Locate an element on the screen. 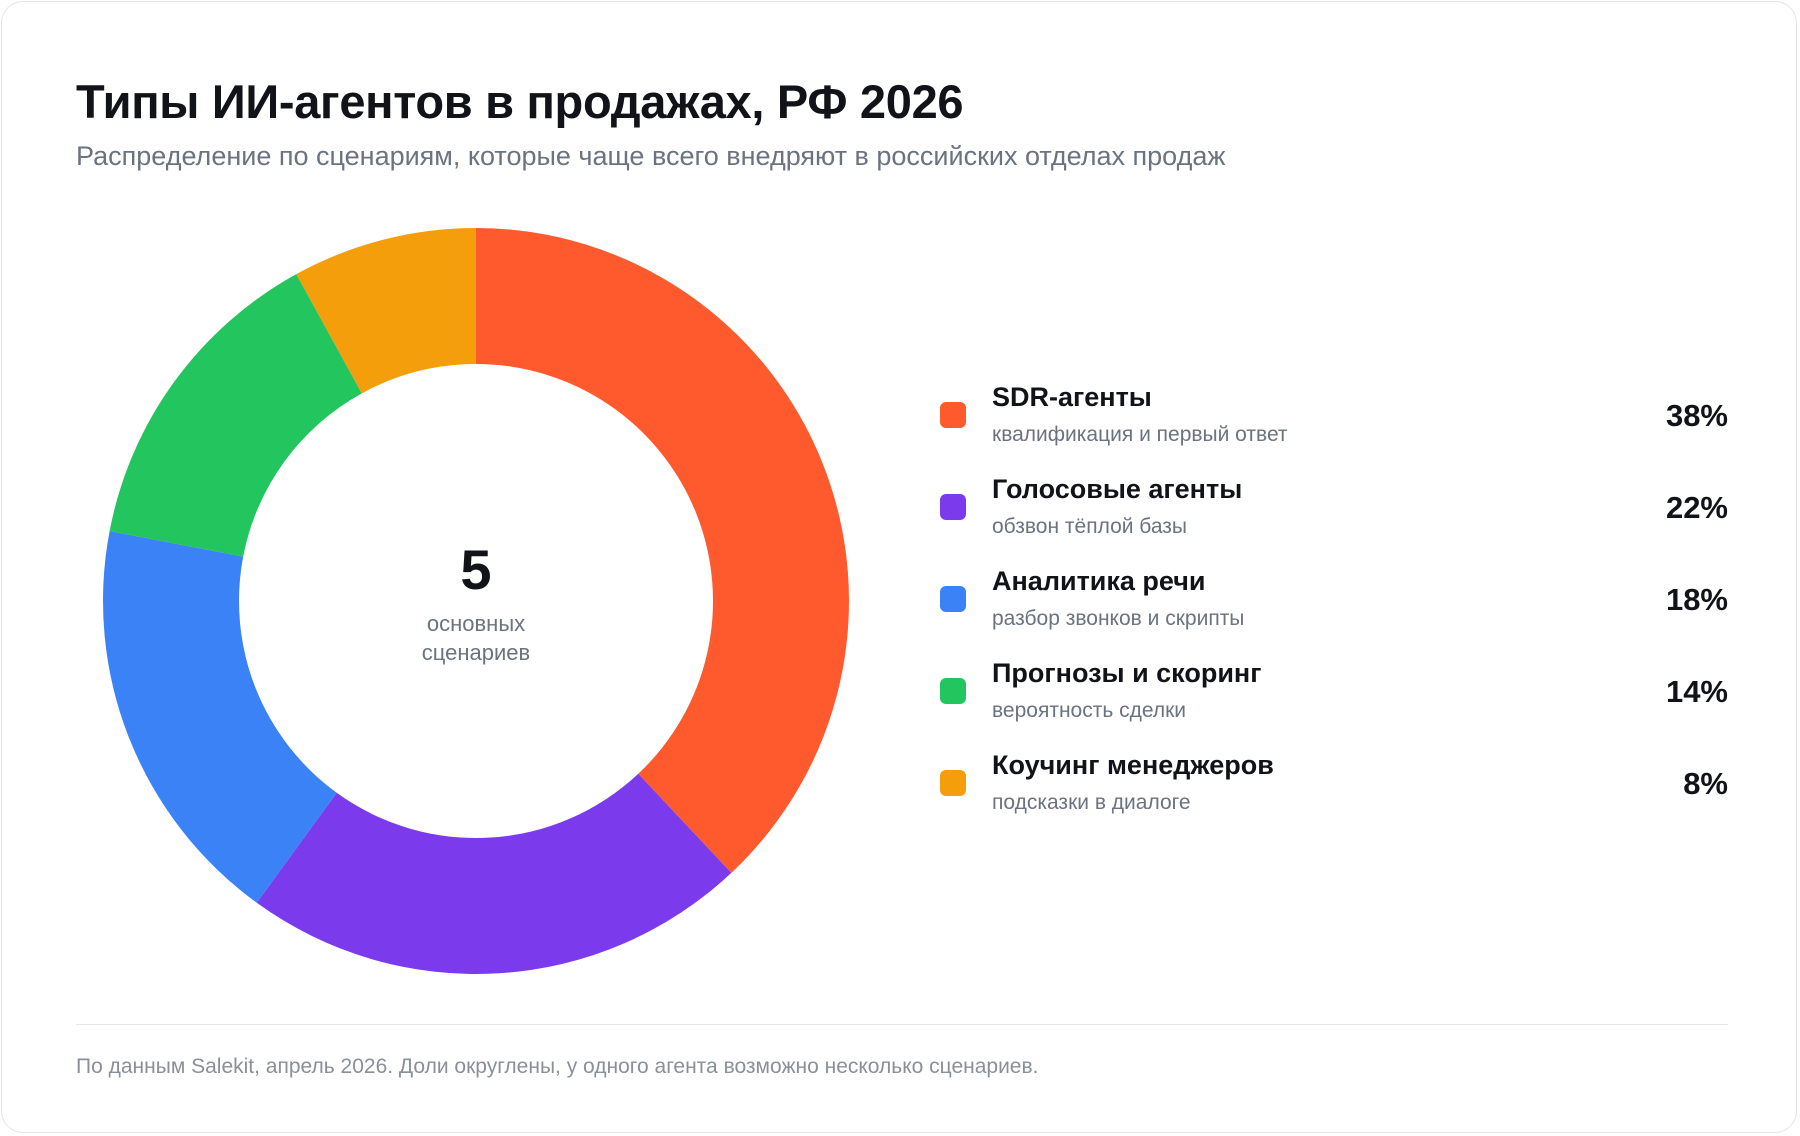  donut-slice-forecasting is located at coordinates (235, 415).